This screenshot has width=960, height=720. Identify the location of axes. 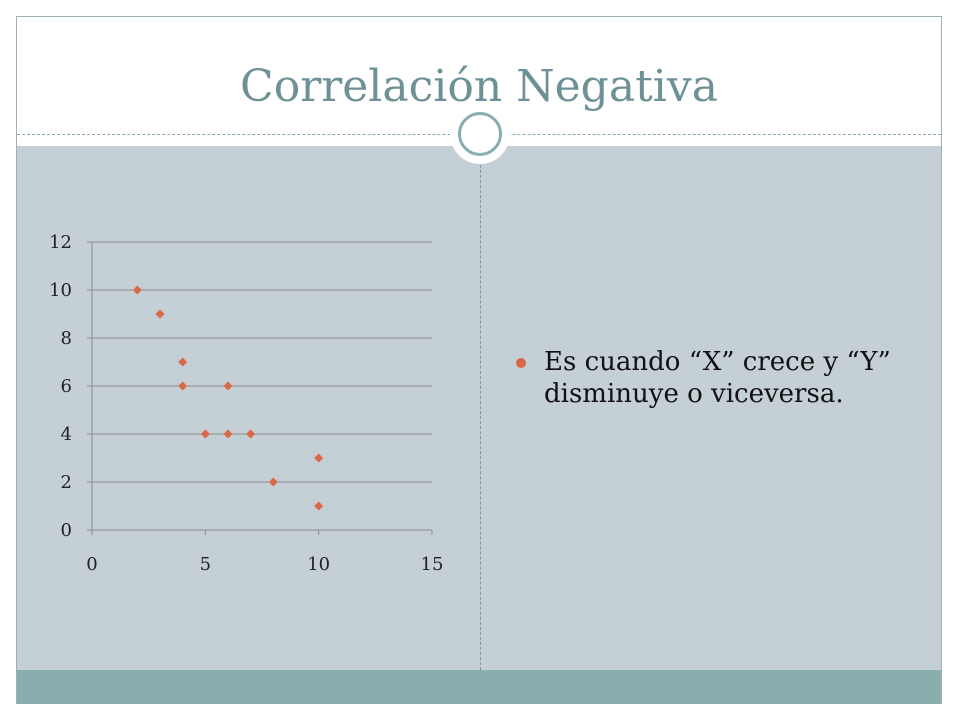
(262, 388).